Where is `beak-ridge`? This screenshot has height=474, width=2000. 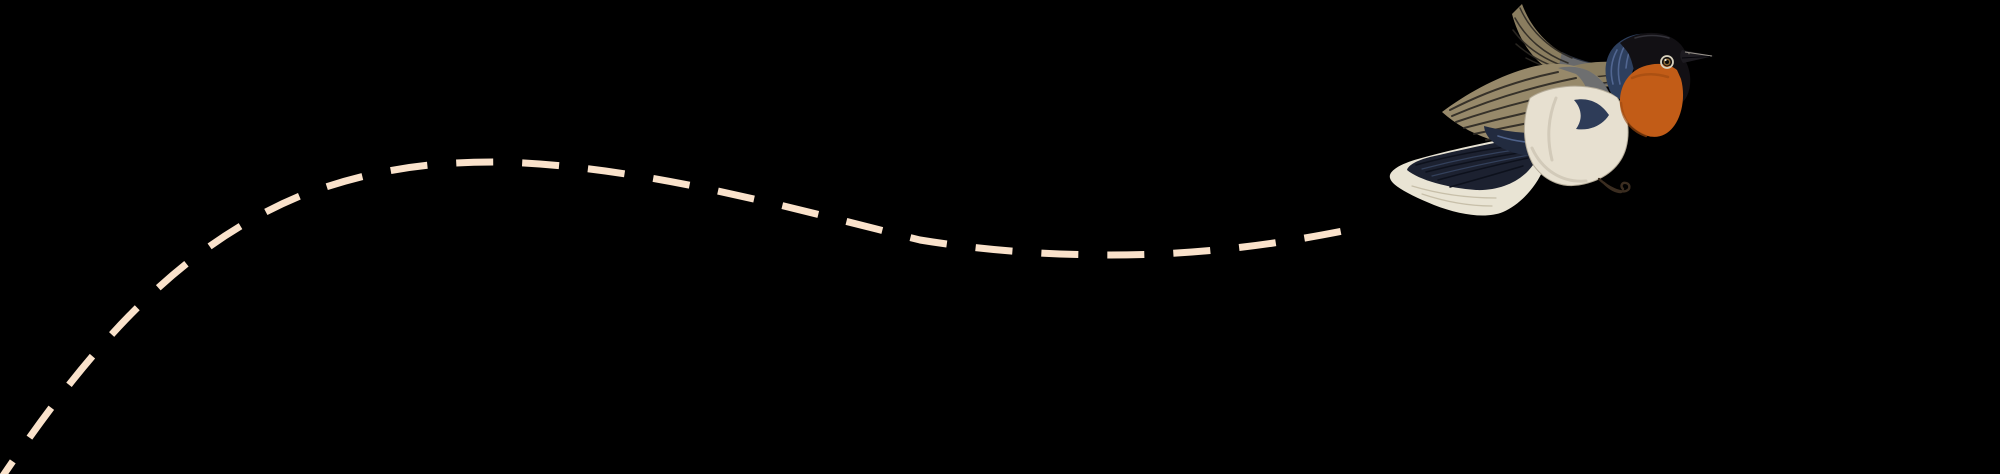
beak-ridge is located at coordinates (1698, 54).